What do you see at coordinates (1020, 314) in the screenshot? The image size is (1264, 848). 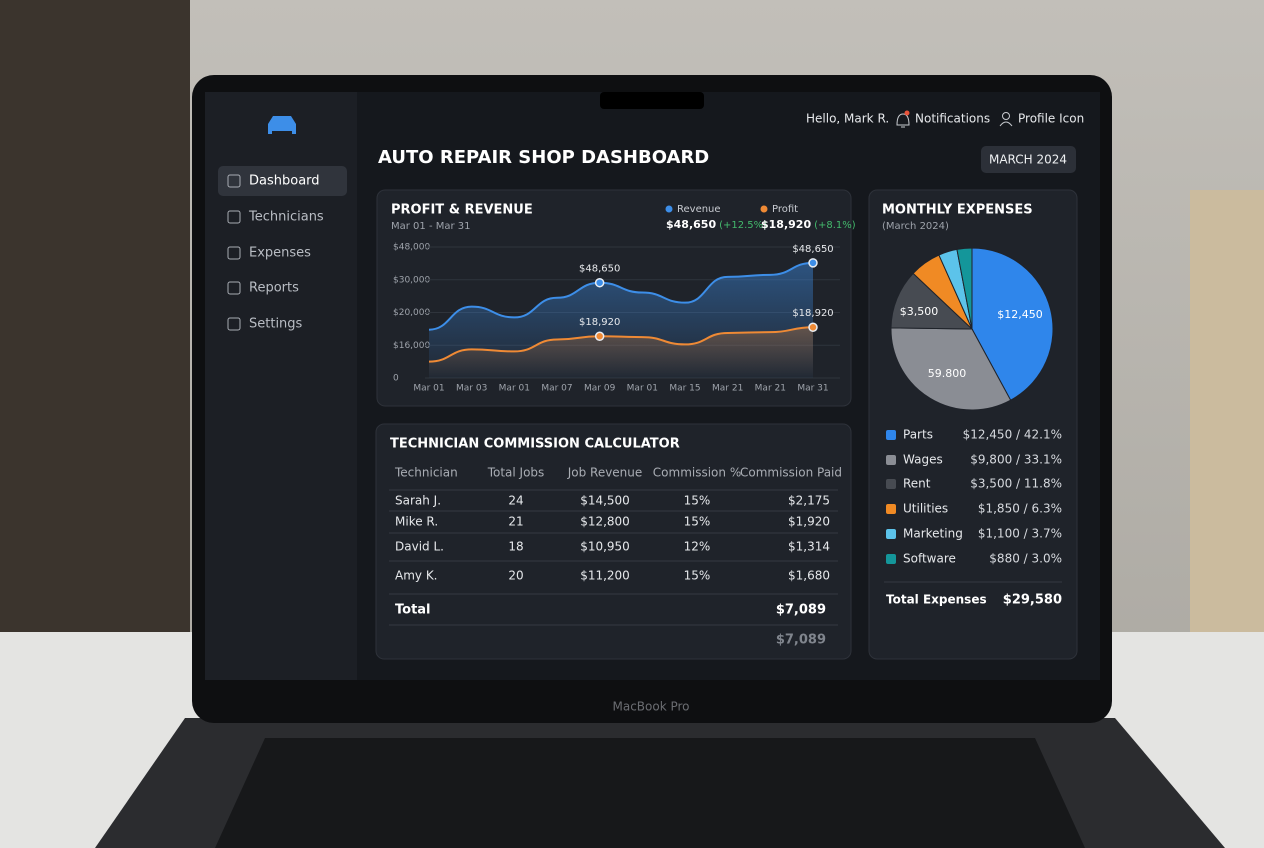 I see `slice-label: $12,450` at bounding box center [1020, 314].